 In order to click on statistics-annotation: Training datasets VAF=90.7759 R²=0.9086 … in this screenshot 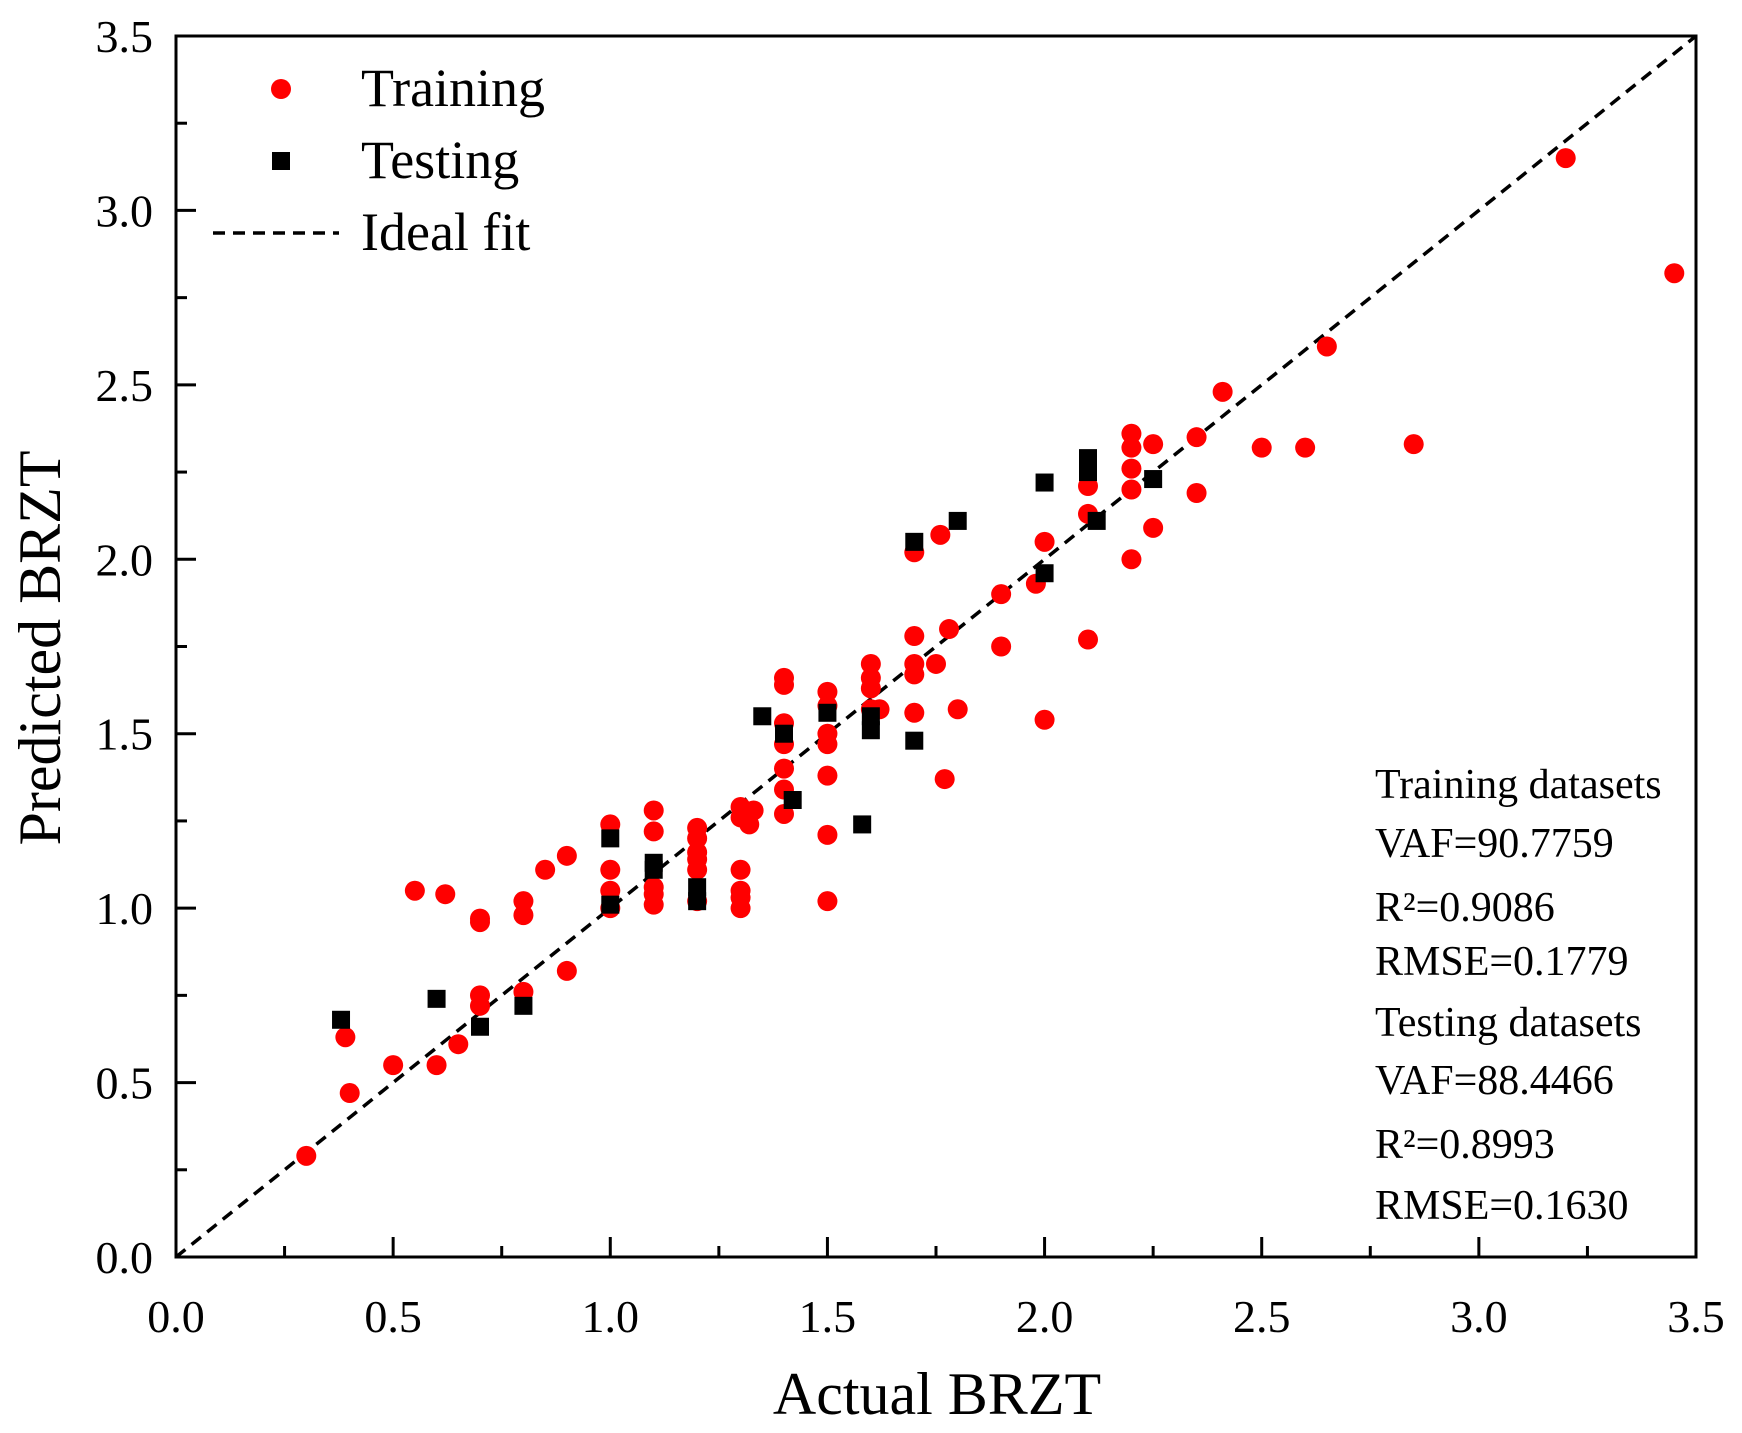, I will do `click(1518, 995)`.